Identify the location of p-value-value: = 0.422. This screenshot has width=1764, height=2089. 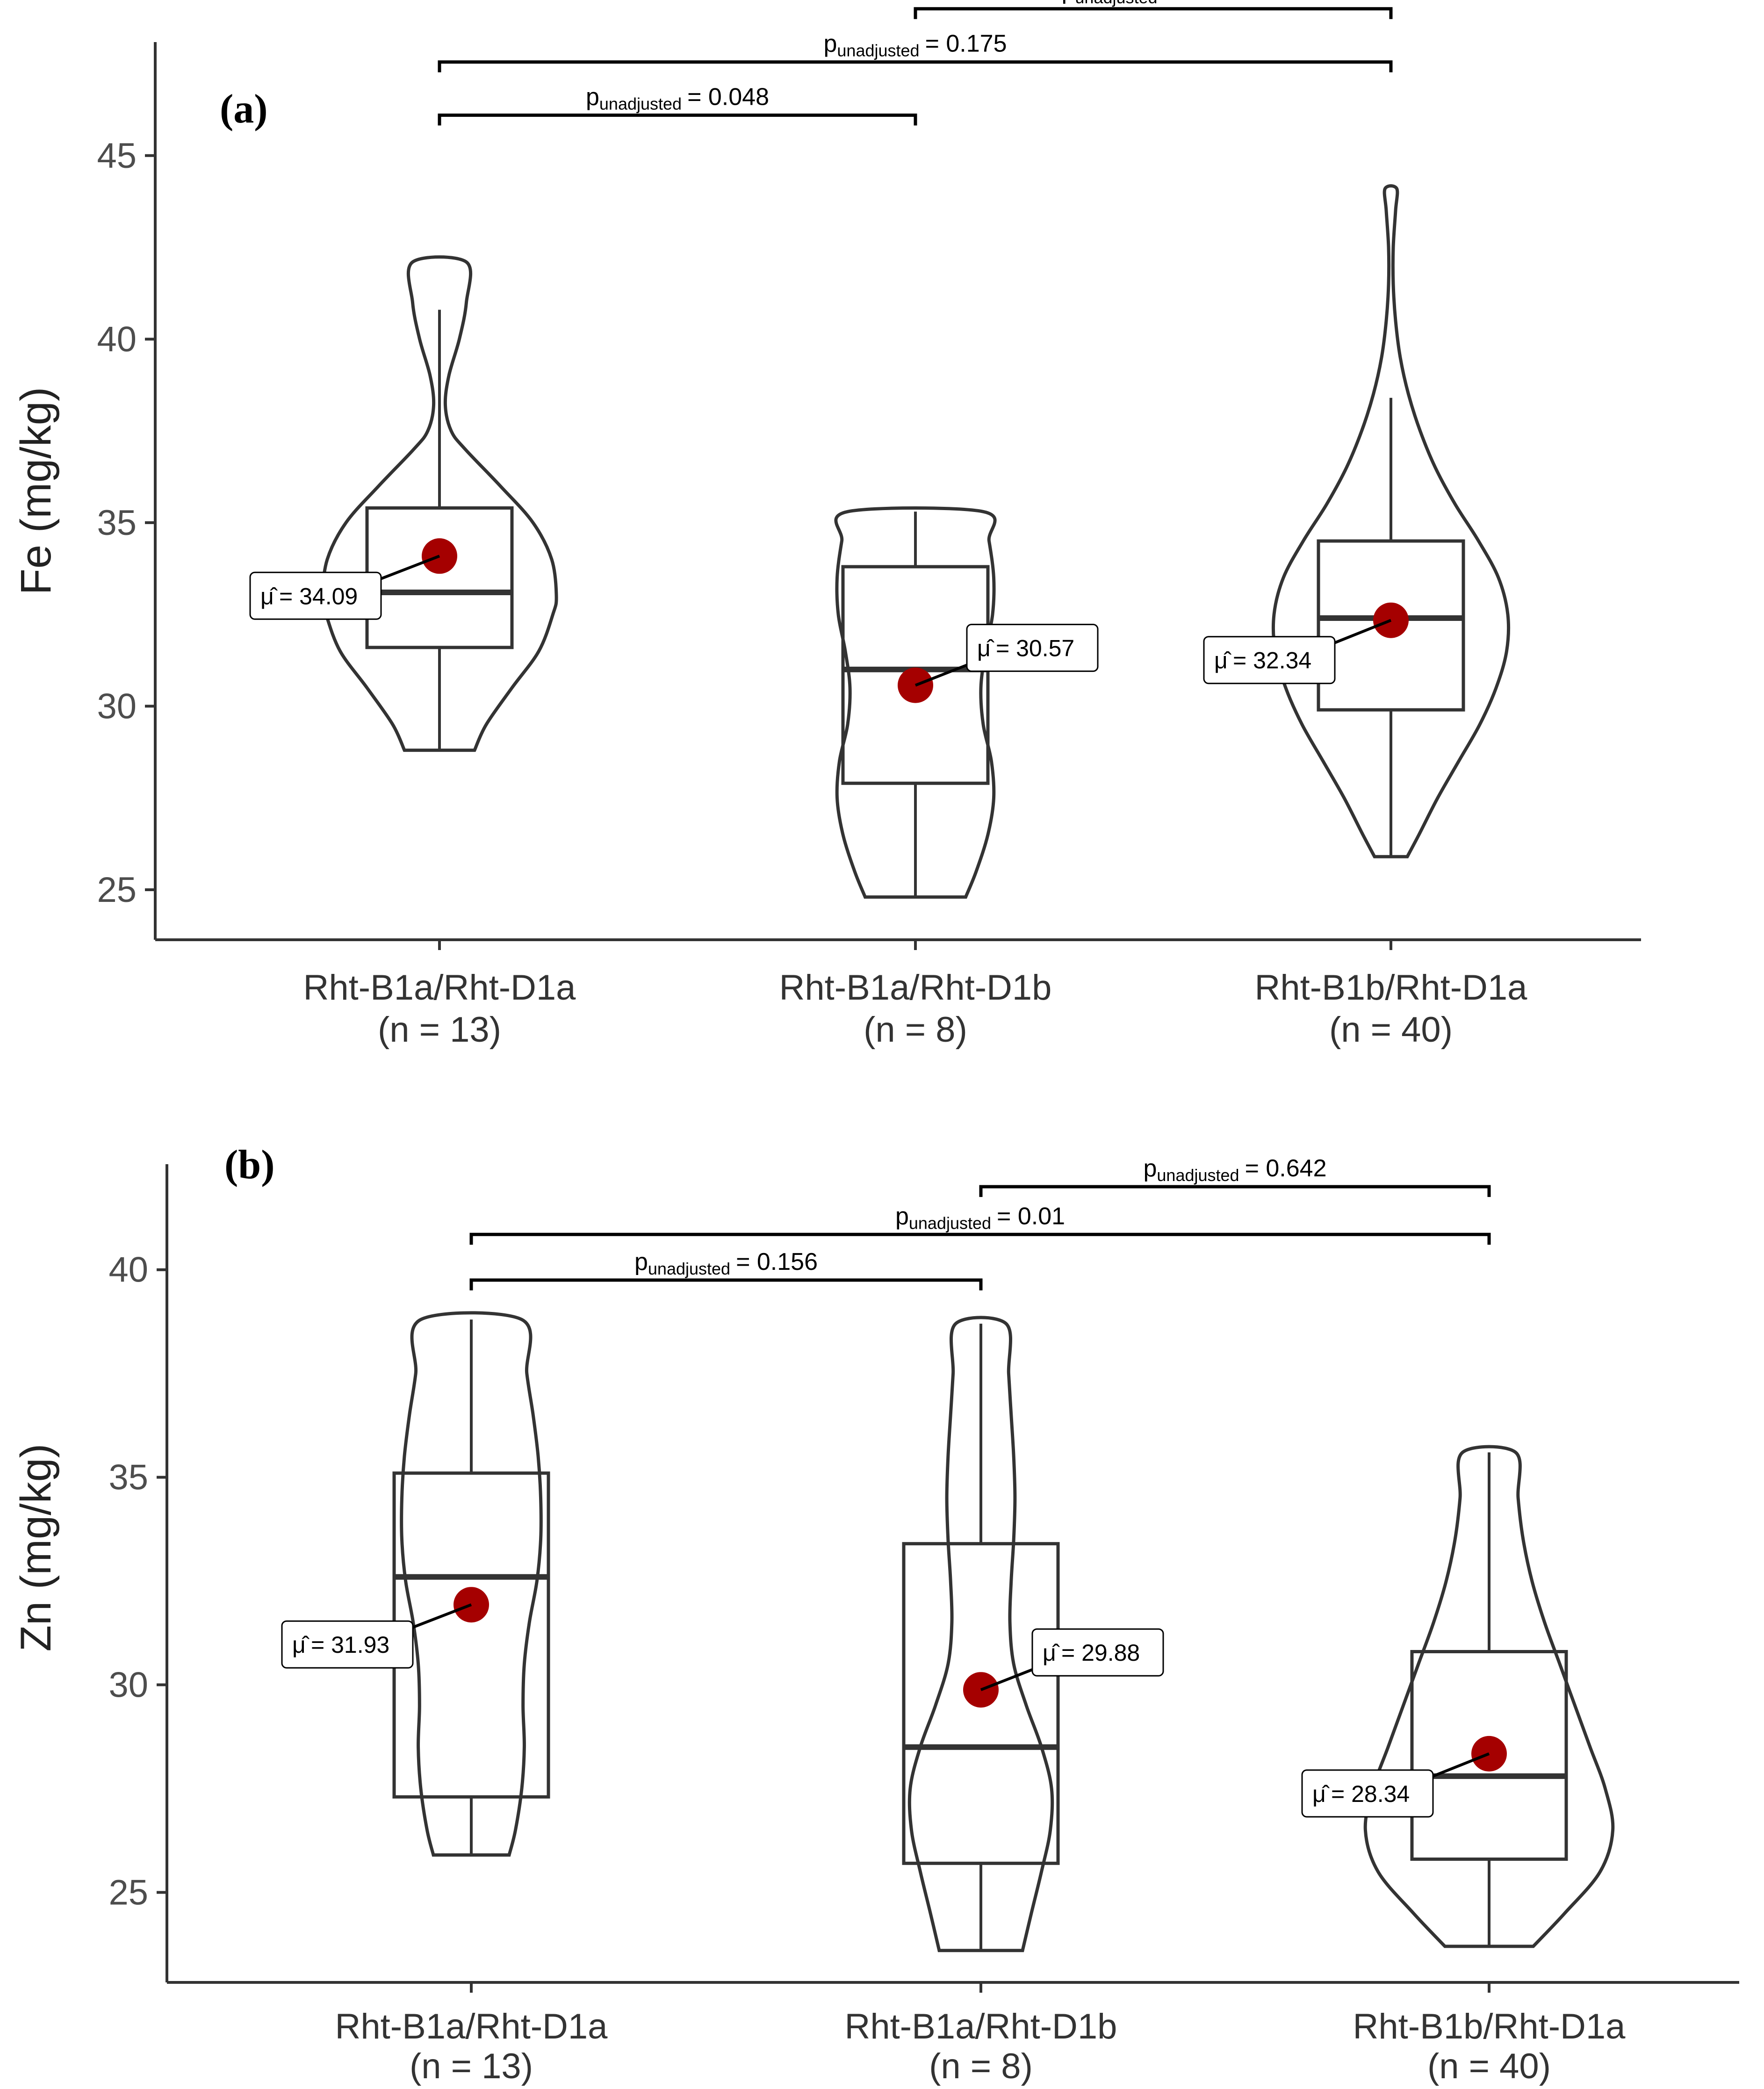
(1204, 2).